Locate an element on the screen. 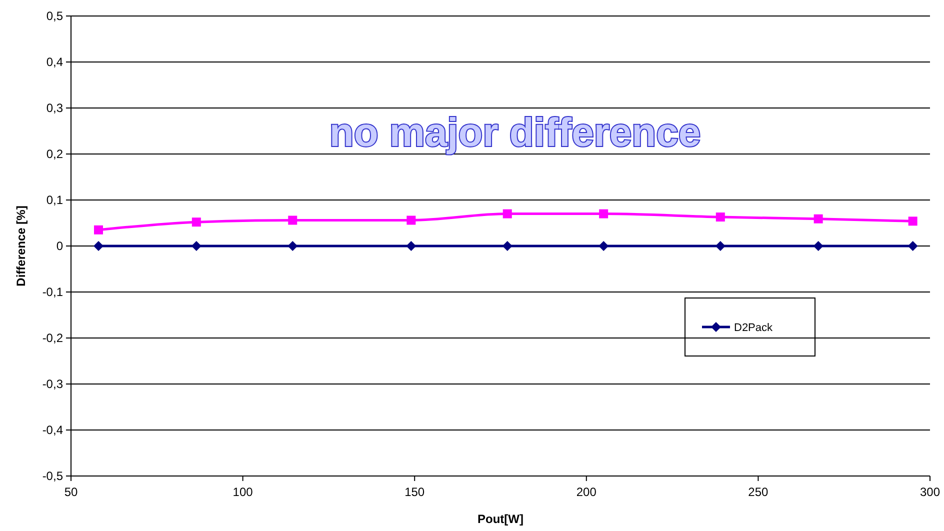 The height and width of the screenshot is (531, 944). x-tick-label: 300 is located at coordinates (930, 492).